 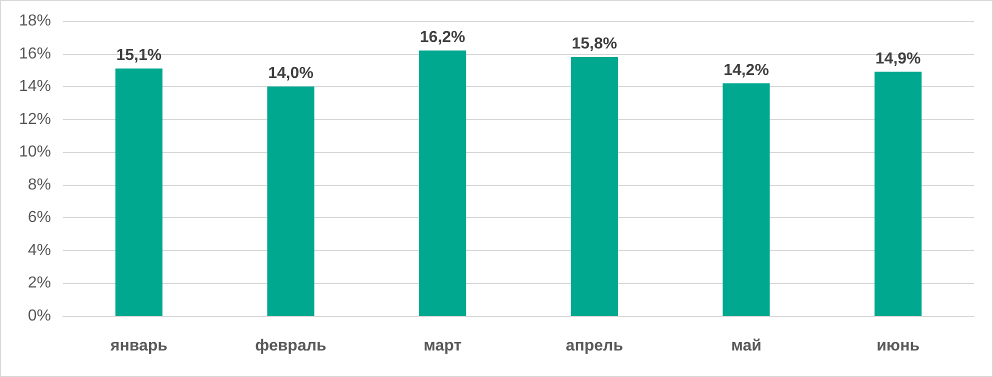 I want to click on data-label: 16,2%, so click(x=443, y=37).